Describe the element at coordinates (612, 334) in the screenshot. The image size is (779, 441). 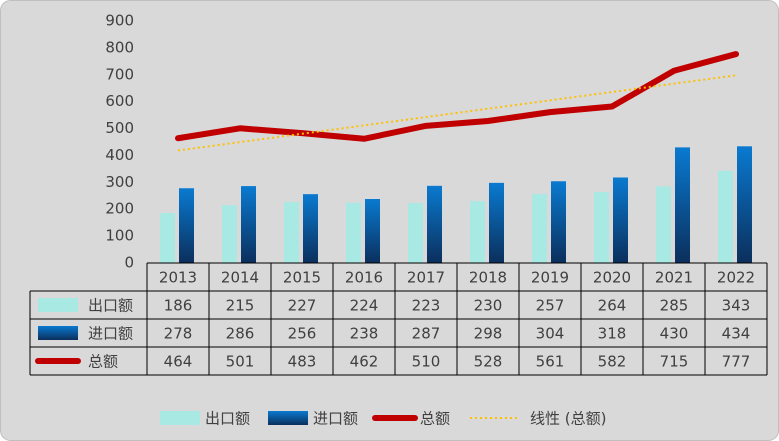
I see `table-cell: 318` at that location.